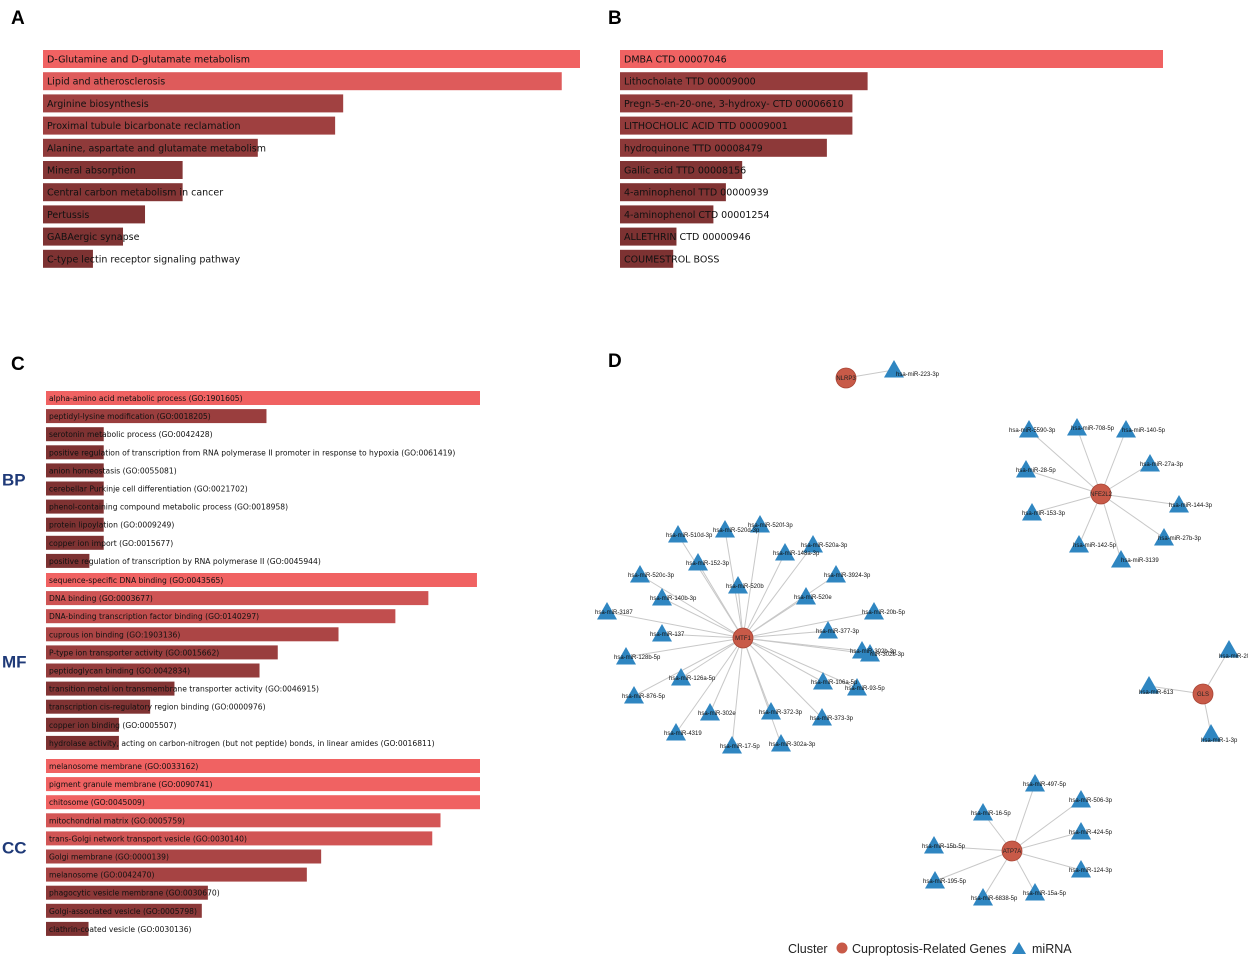  What do you see at coordinates (1191, 506) in the screenshot?
I see `mirna-label: hsa-miR-144-3p` at bounding box center [1191, 506].